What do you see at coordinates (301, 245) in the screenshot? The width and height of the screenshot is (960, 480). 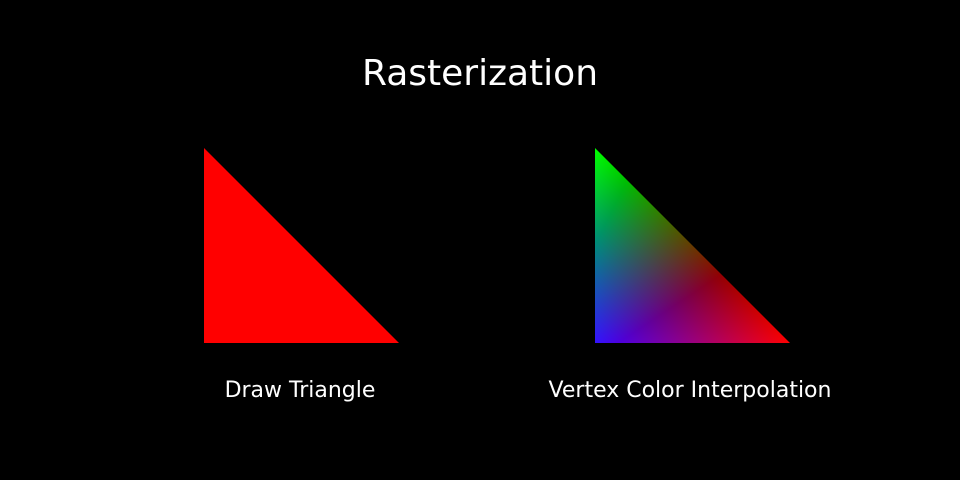 I see `solid-red-triangle` at bounding box center [301, 245].